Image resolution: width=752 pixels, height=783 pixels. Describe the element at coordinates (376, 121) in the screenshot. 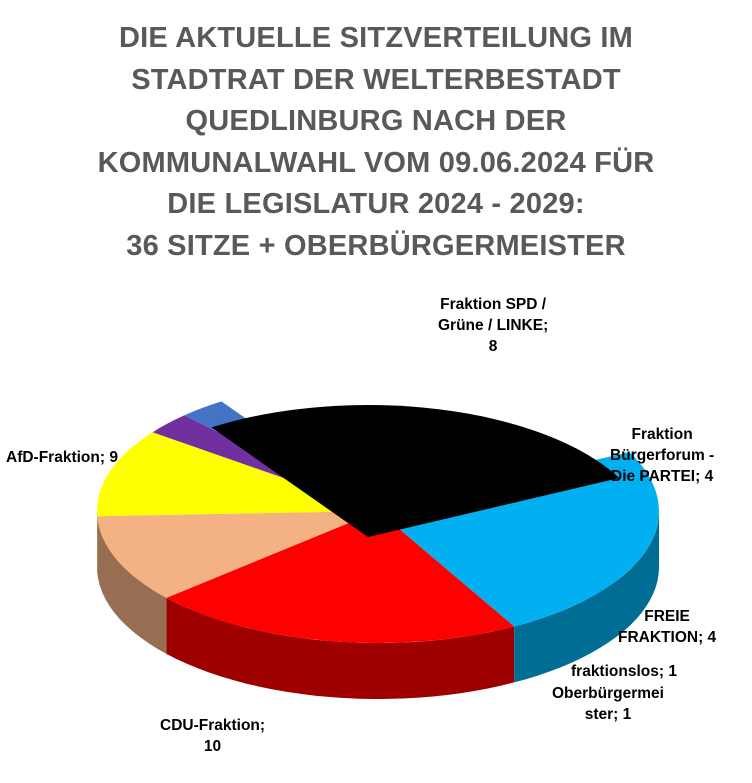

I see `chart-title-line: QUEDLINBURG NACH DER` at that location.